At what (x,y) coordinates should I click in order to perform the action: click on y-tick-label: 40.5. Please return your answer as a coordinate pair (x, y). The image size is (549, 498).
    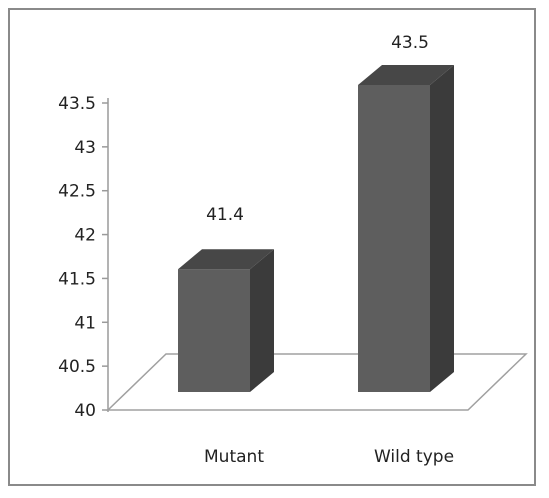
    Looking at the image, I should click on (77, 367).